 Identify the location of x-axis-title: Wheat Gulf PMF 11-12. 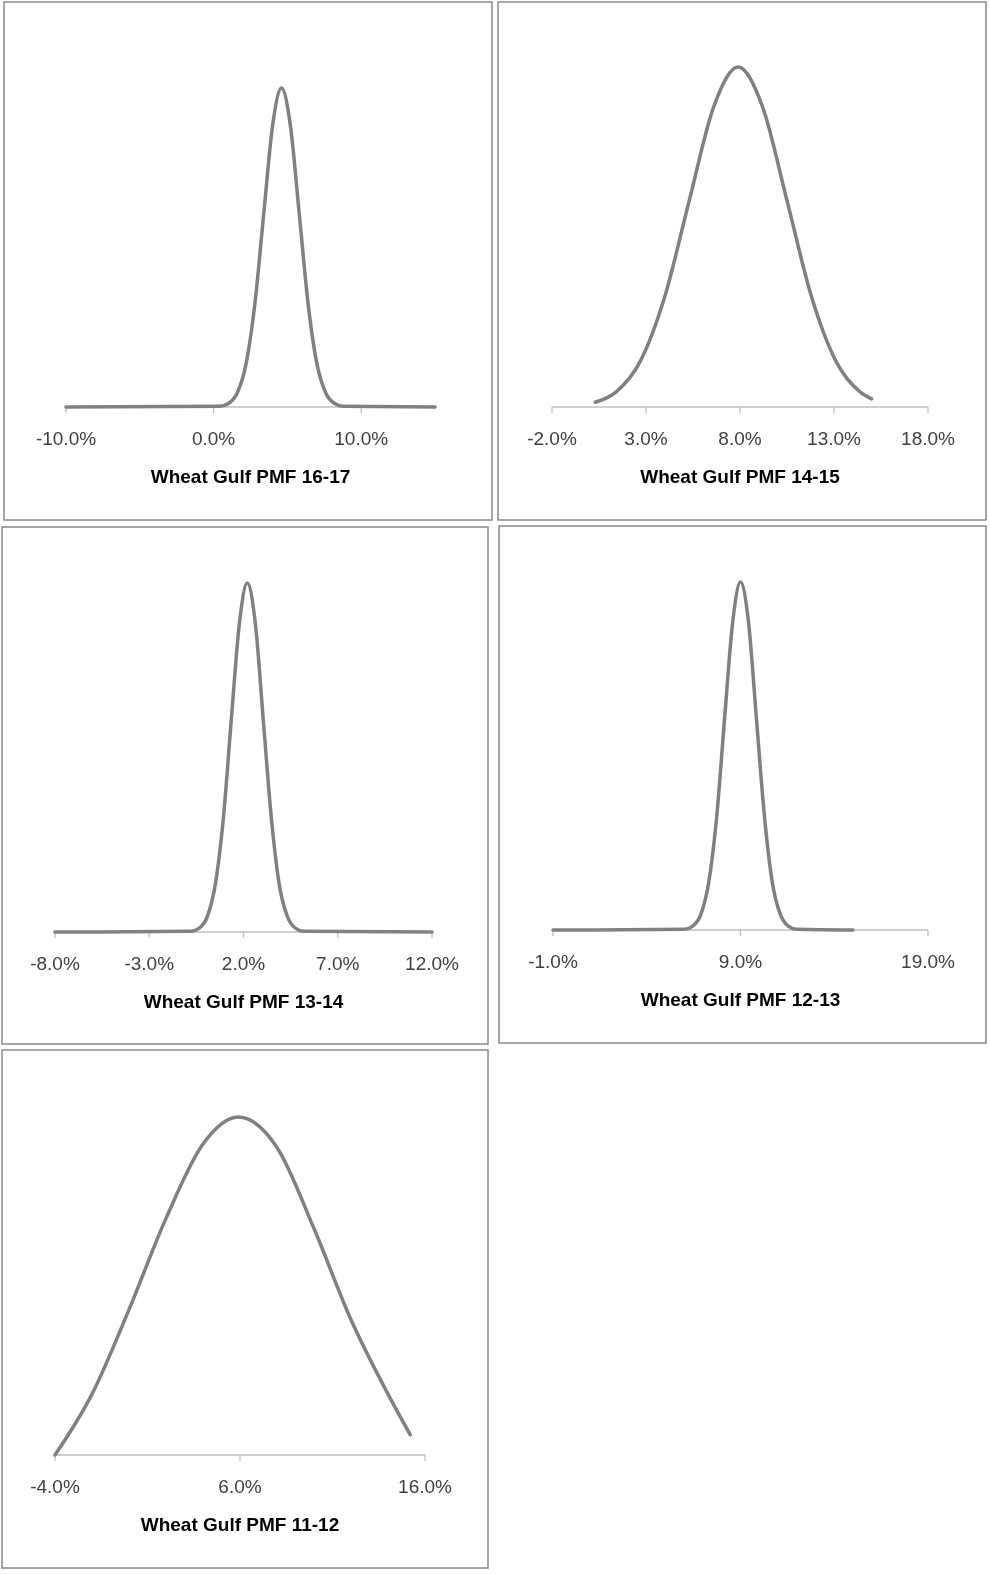
(240, 1524).